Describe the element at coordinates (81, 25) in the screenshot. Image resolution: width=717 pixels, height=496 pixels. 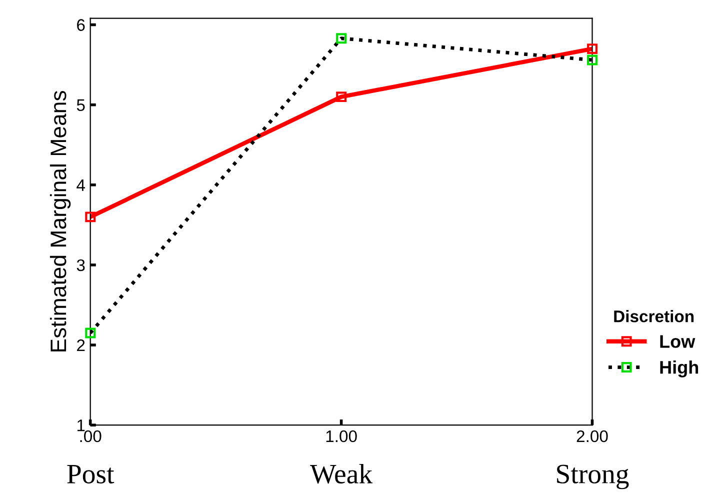
I see `y-tick-label: 6` at that location.